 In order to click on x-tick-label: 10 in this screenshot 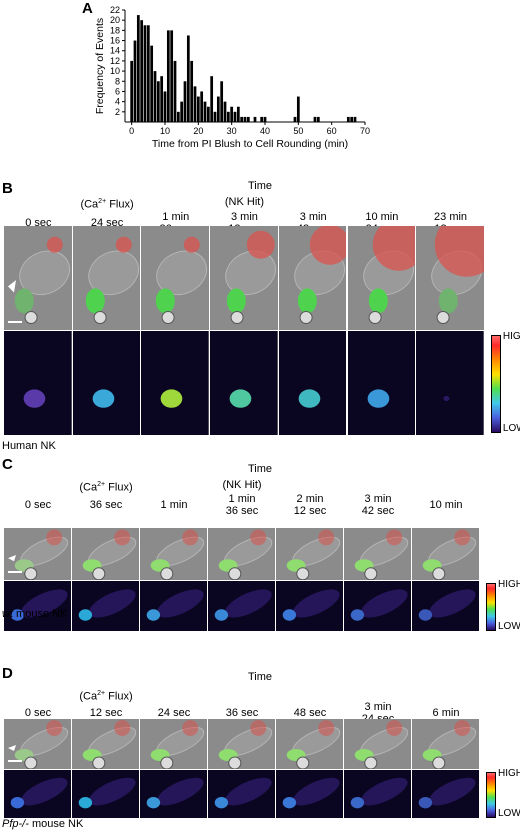, I will do `click(165, 131)`.